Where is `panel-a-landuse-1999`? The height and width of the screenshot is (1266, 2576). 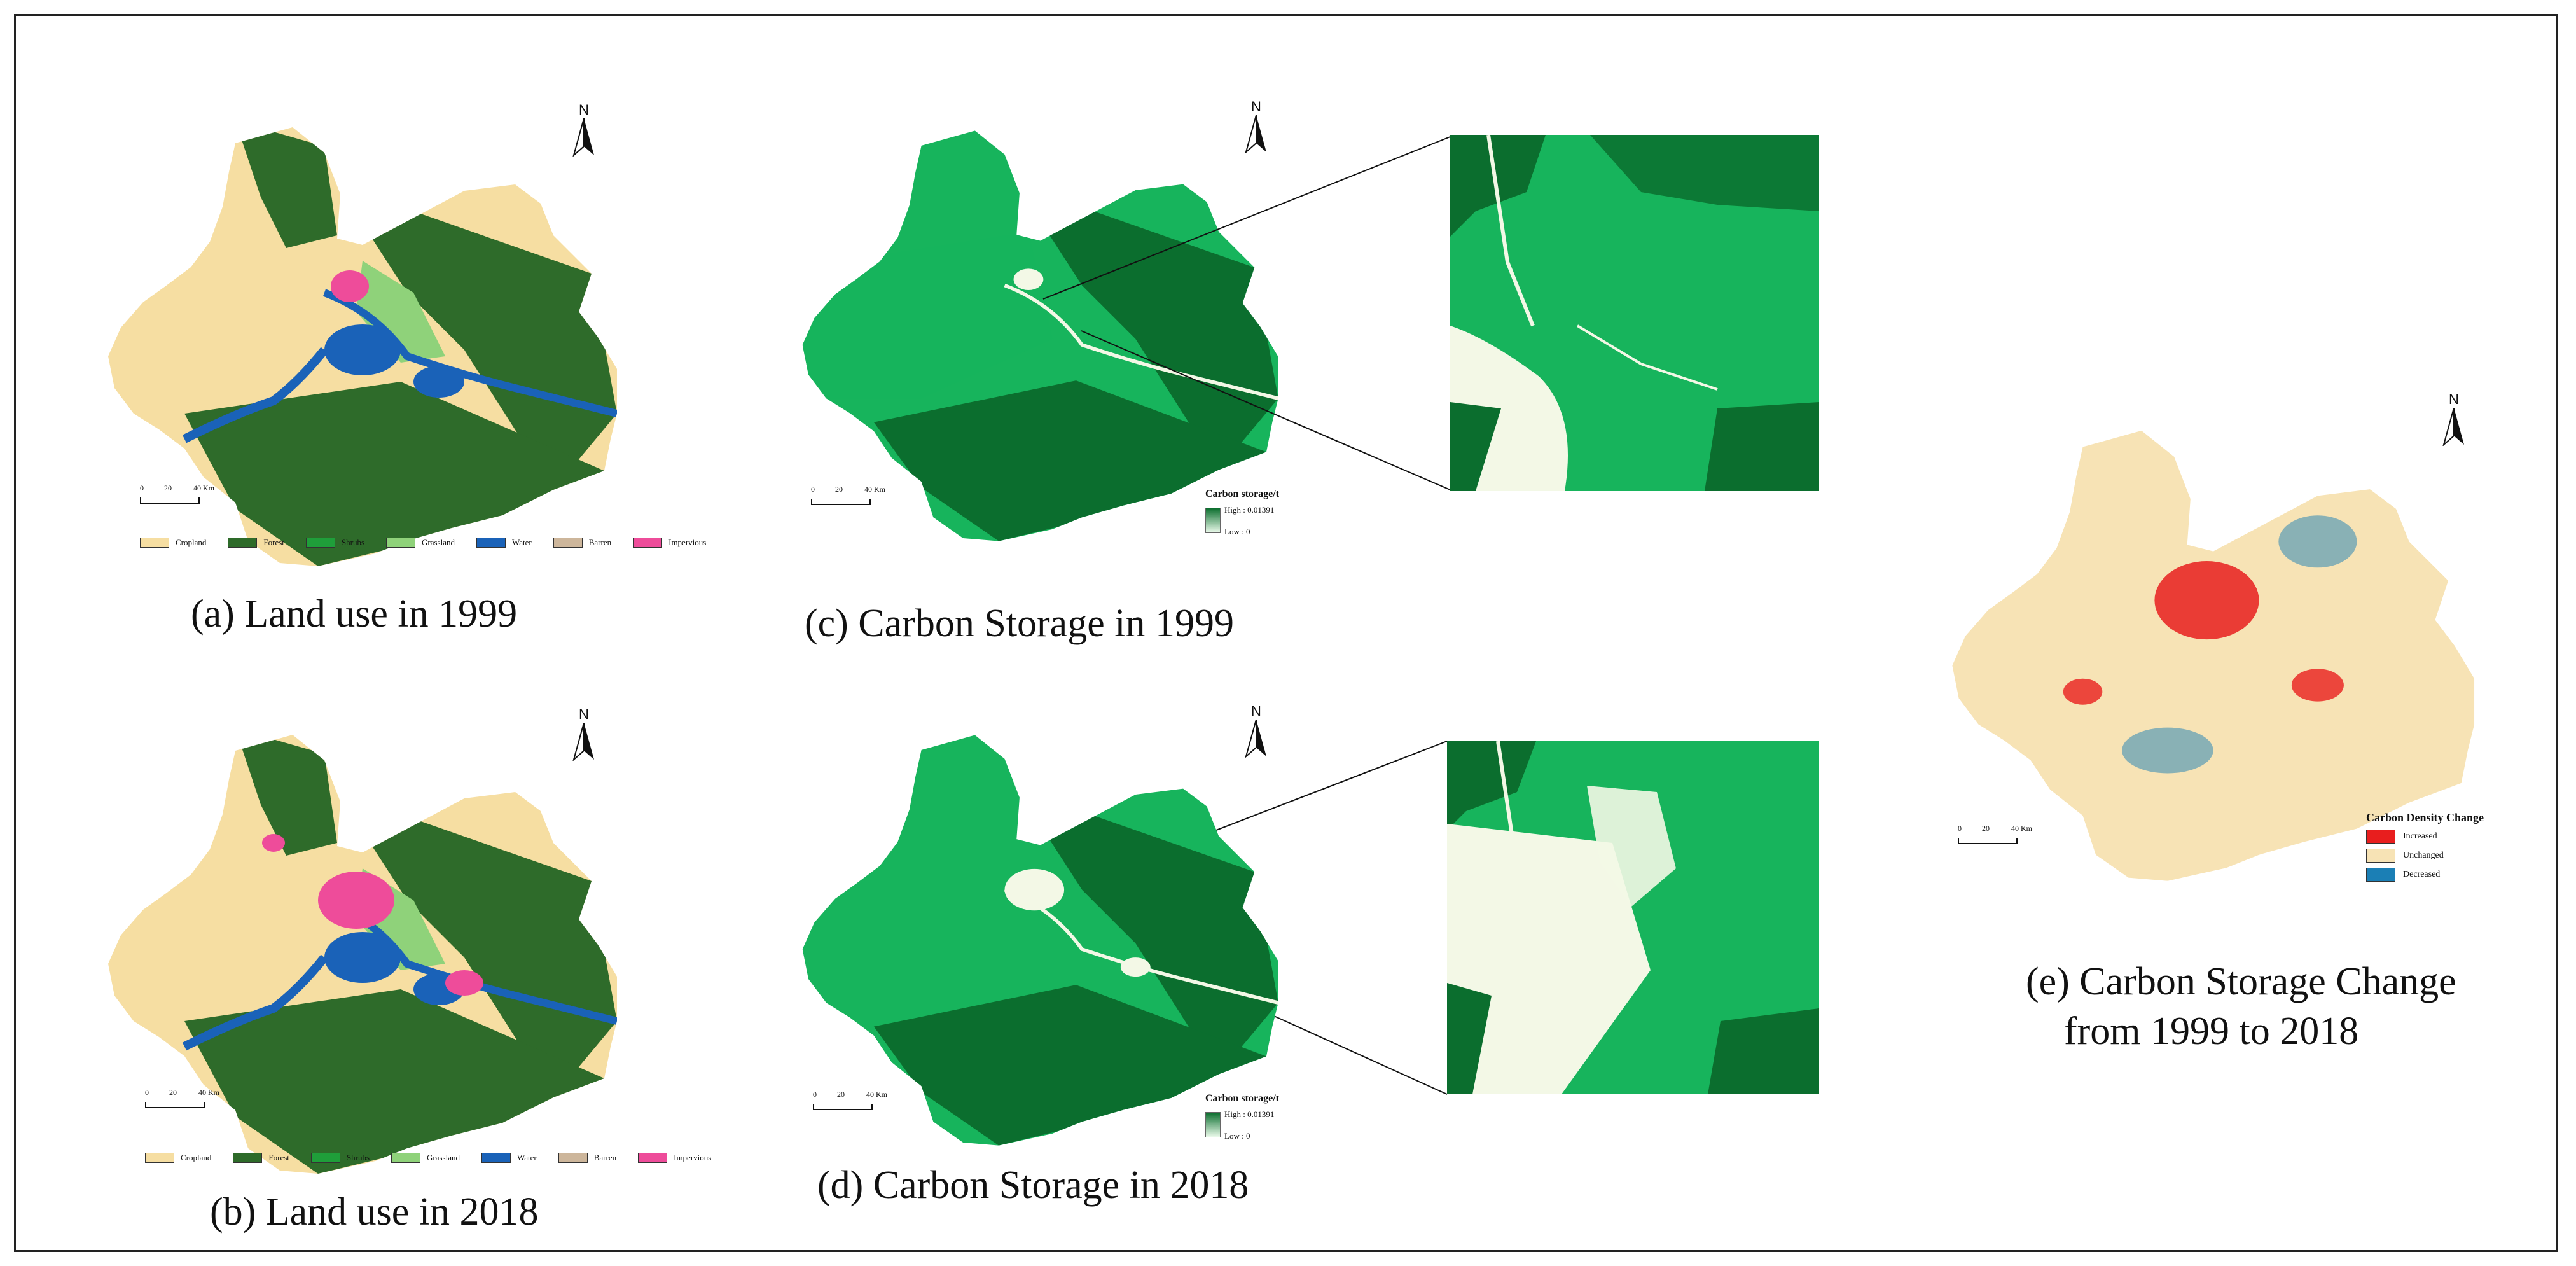
panel-a-landuse-1999 is located at coordinates (369, 328).